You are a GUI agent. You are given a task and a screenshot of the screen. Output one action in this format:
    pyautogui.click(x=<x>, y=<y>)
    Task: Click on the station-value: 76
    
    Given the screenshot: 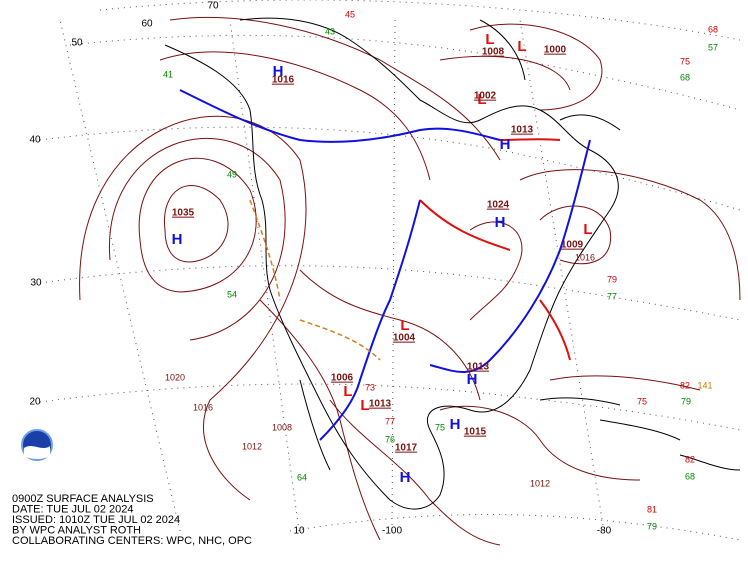 What is the action you would take?
    pyautogui.click(x=390, y=439)
    